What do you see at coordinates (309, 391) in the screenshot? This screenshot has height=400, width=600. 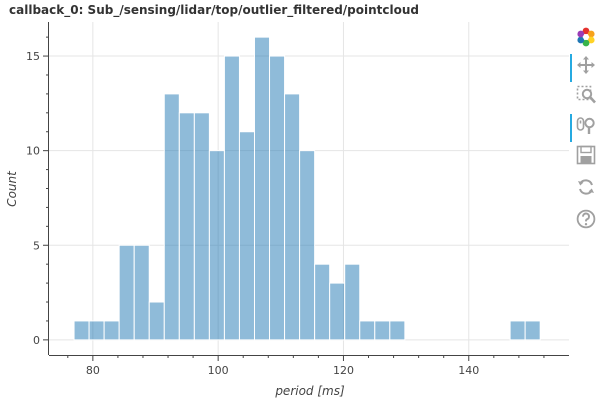 I see `x-axis-label: period [ms]` at bounding box center [309, 391].